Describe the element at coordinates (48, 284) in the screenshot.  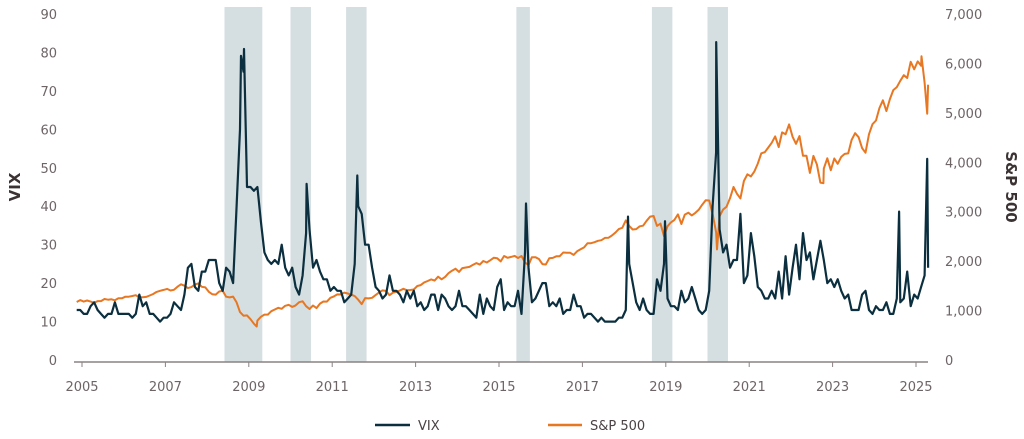
I see `left-tick-label: 20` at that location.